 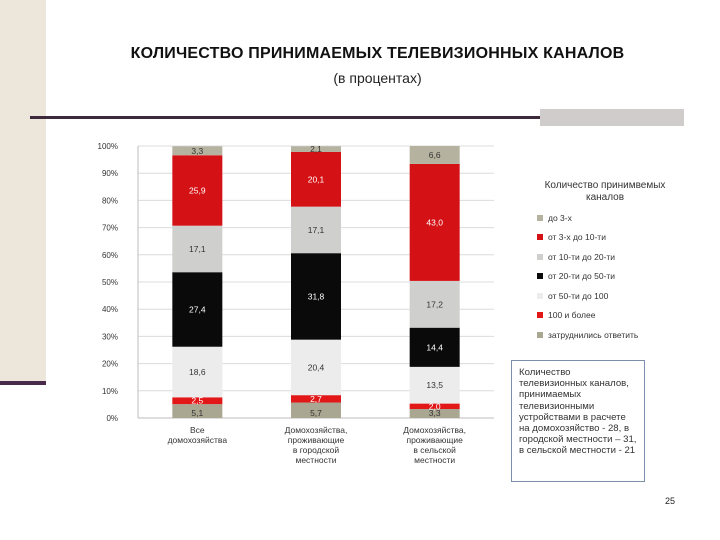 What do you see at coordinates (605, 191) in the screenshot?
I see `legend-title: Количество принимвемых каналов` at bounding box center [605, 191].